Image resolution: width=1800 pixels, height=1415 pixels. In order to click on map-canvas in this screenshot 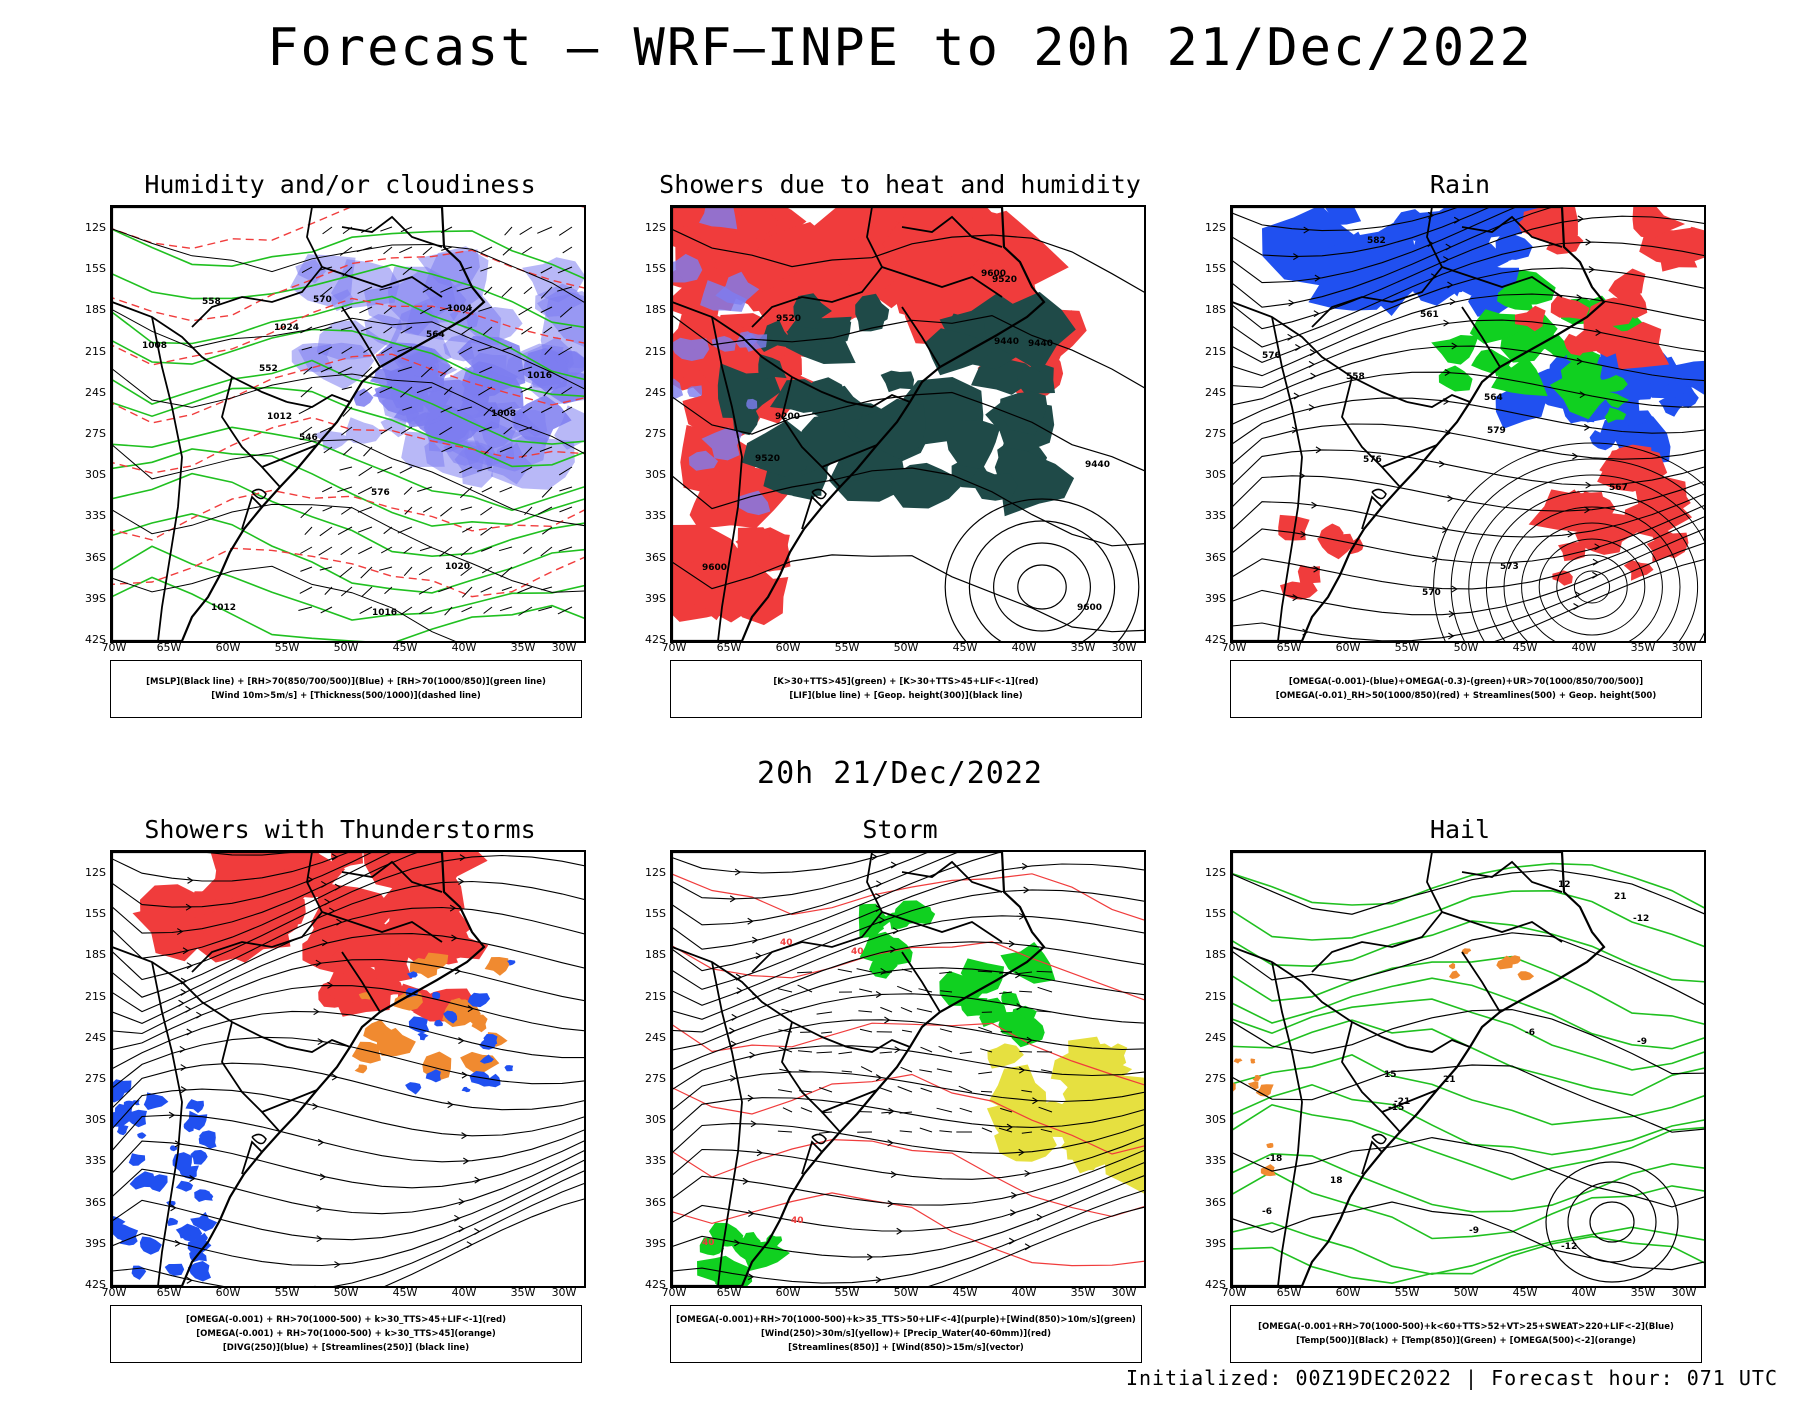, I will do `click(348, 1069)`.